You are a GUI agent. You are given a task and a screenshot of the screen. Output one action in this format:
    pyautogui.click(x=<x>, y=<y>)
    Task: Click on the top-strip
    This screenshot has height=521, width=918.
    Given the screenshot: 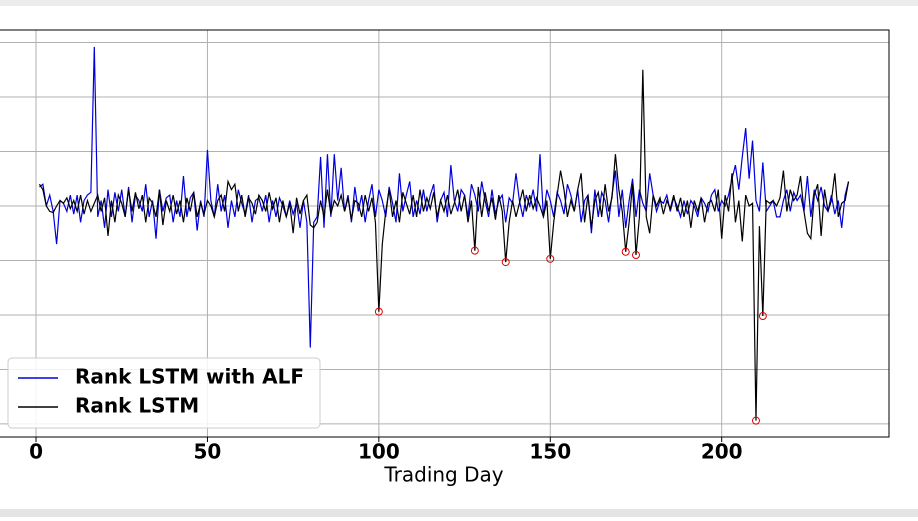 What is the action you would take?
    pyautogui.click(x=459, y=3)
    